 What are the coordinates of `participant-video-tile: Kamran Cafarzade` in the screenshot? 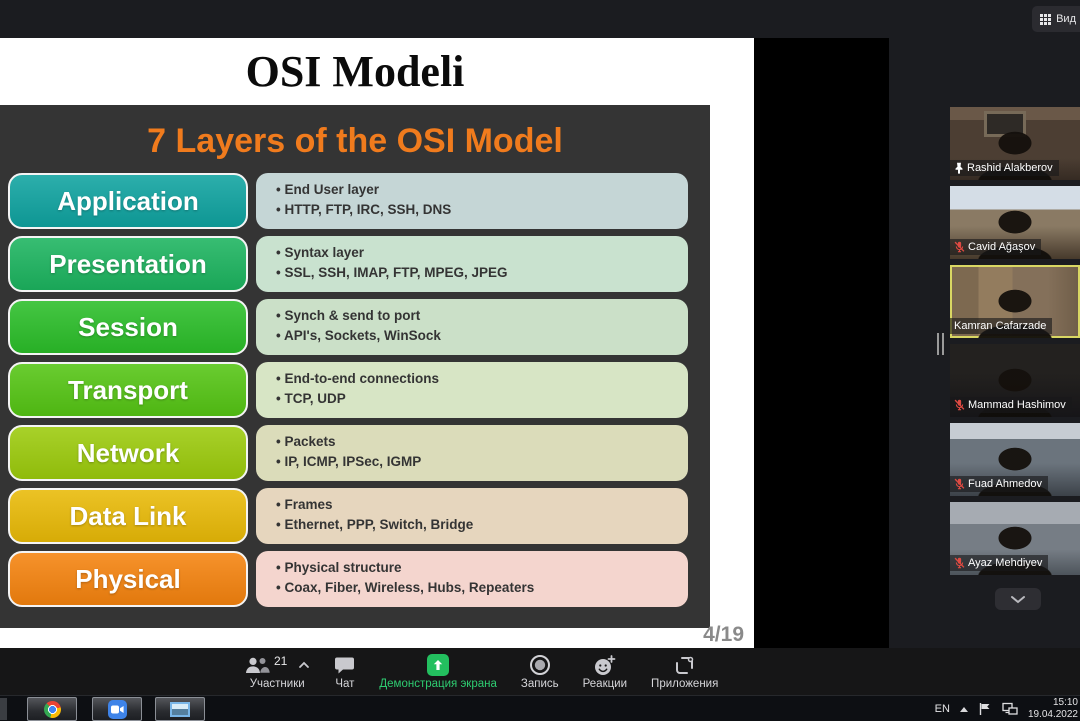 It's located at (1015, 301).